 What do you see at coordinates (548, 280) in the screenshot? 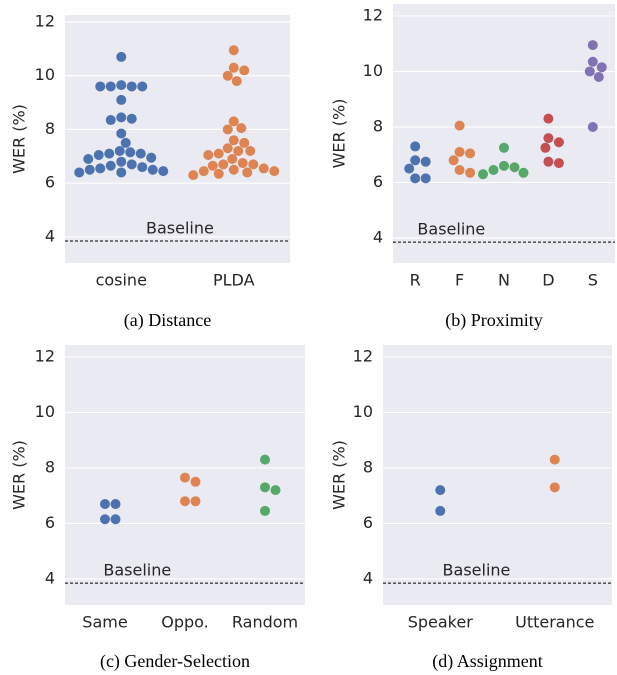
I see `x-tick-label: D` at bounding box center [548, 280].